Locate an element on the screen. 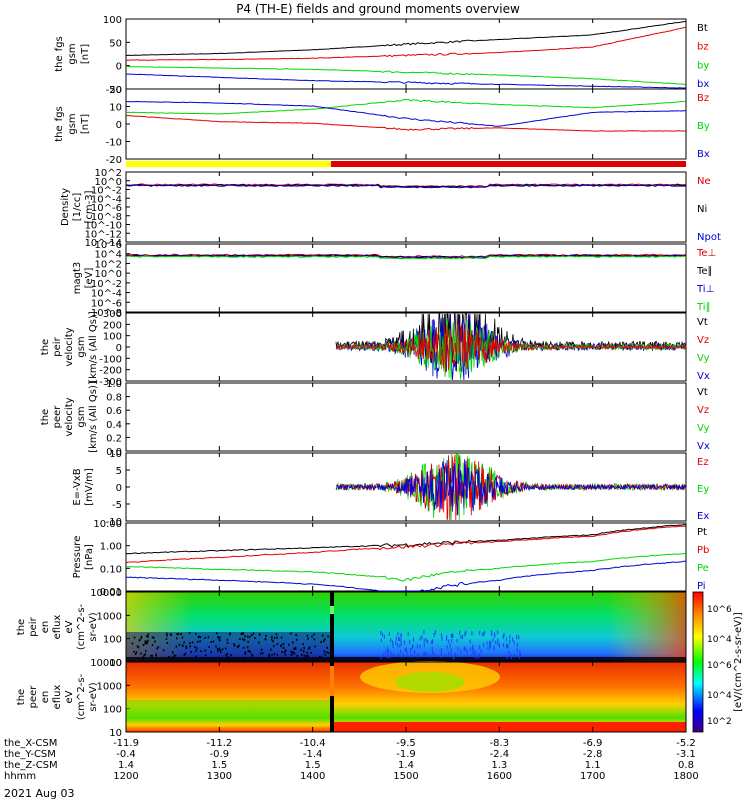 The height and width of the screenshot is (800, 750). y-tick-label: 1000 is located at coordinates (109, 616).